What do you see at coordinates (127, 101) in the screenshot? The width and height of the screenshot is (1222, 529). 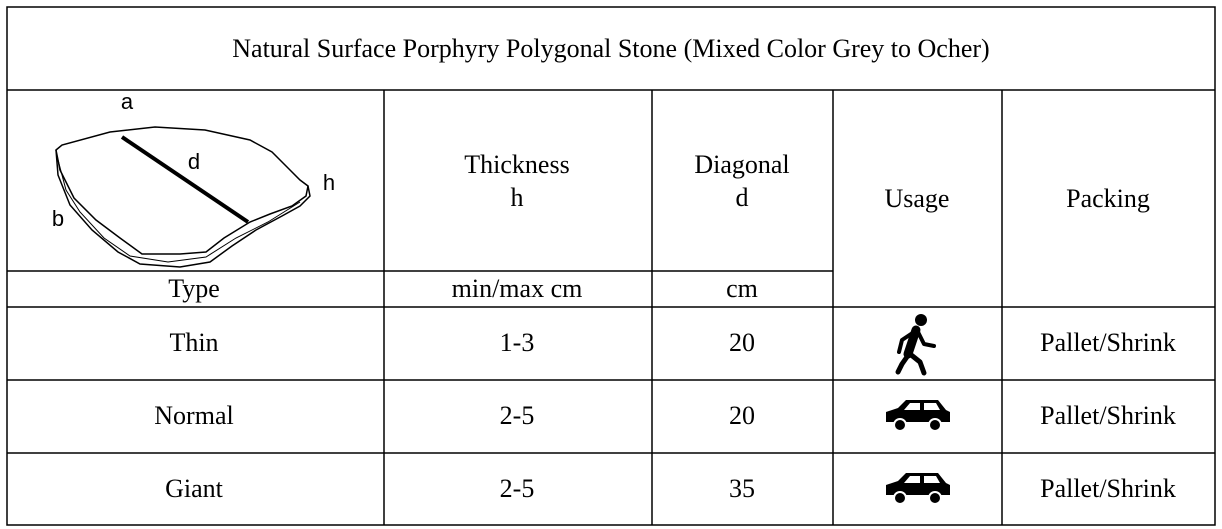 I see `diagram-label: a` at bounding box center [127, 101].